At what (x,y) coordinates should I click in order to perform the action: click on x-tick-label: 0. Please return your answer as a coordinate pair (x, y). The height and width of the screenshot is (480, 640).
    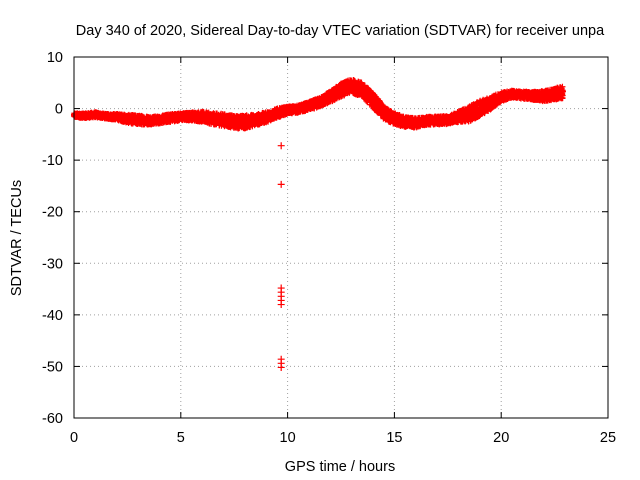
    Looking at the image, I should click on (74, 438).